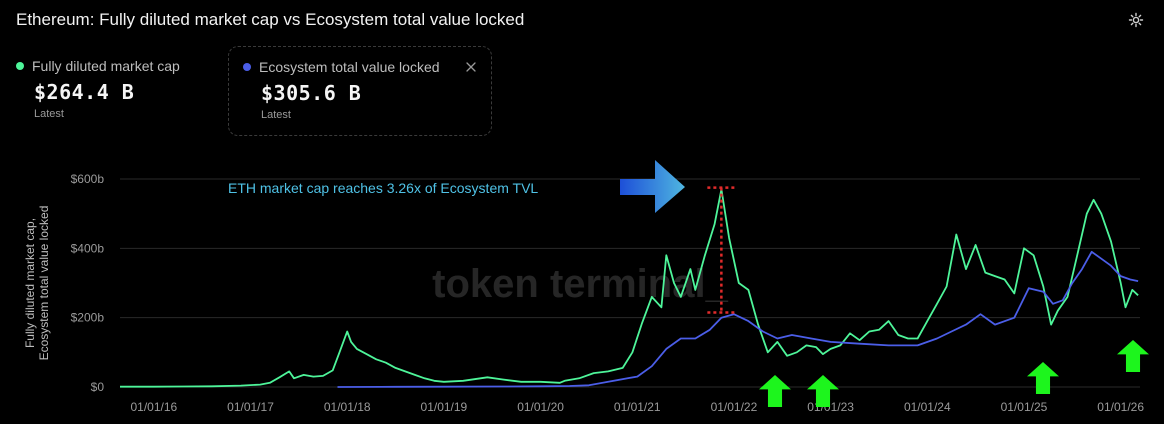 The height and width of the screenshot is (424, 1164). Describe the element at coordinates (652, 186) in the screenshot. I see `annotation-arrow` at that location.